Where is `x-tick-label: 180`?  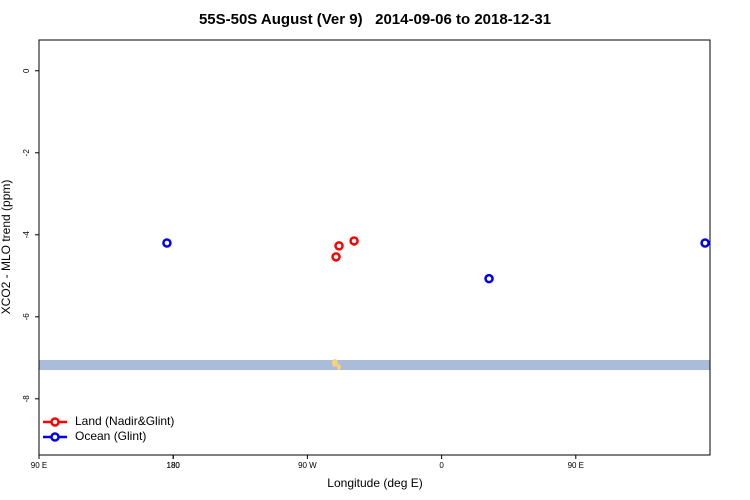
x-tick-label: 180 is located at coordinates (174, 465).